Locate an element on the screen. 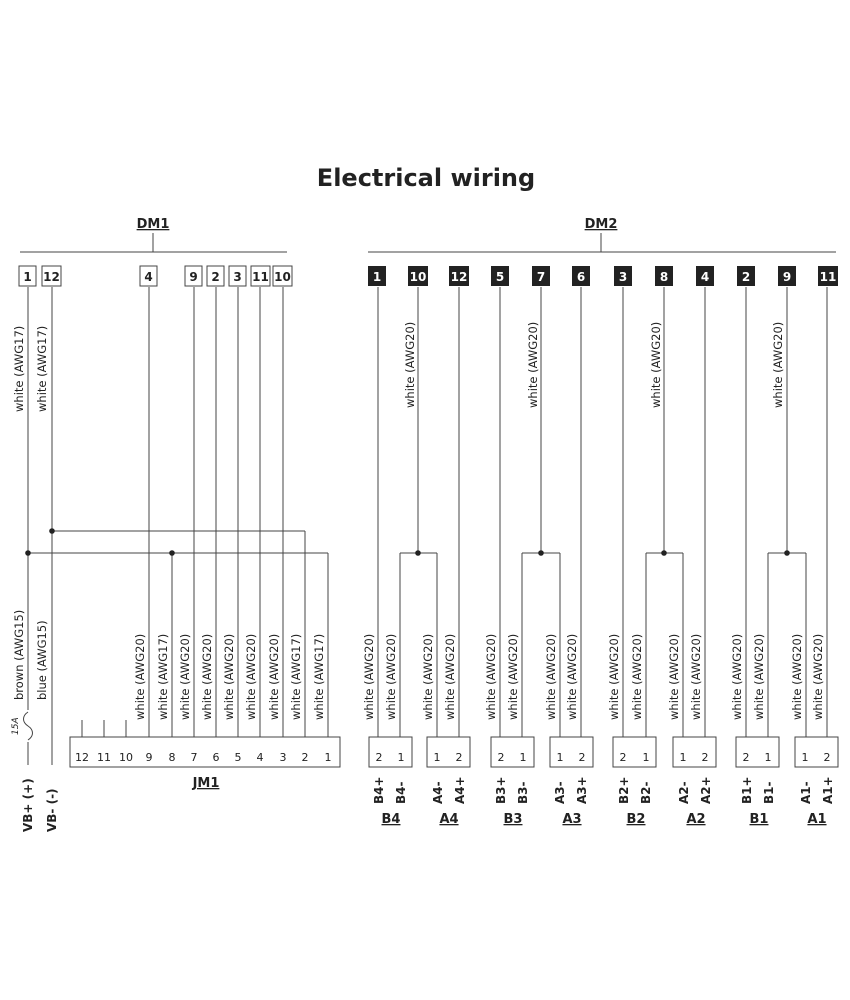  dm2-pins: 1 10 12 5 7 6 3 8 4 2 9 11 is located at coordinates (603, 276).